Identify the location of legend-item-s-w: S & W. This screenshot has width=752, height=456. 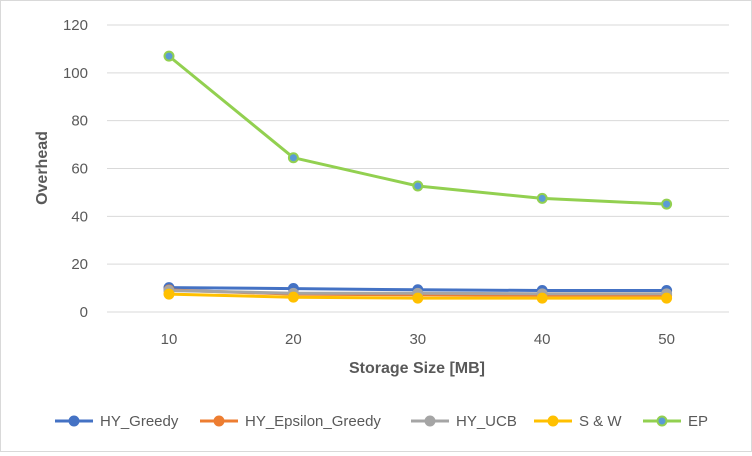
(578, 421).